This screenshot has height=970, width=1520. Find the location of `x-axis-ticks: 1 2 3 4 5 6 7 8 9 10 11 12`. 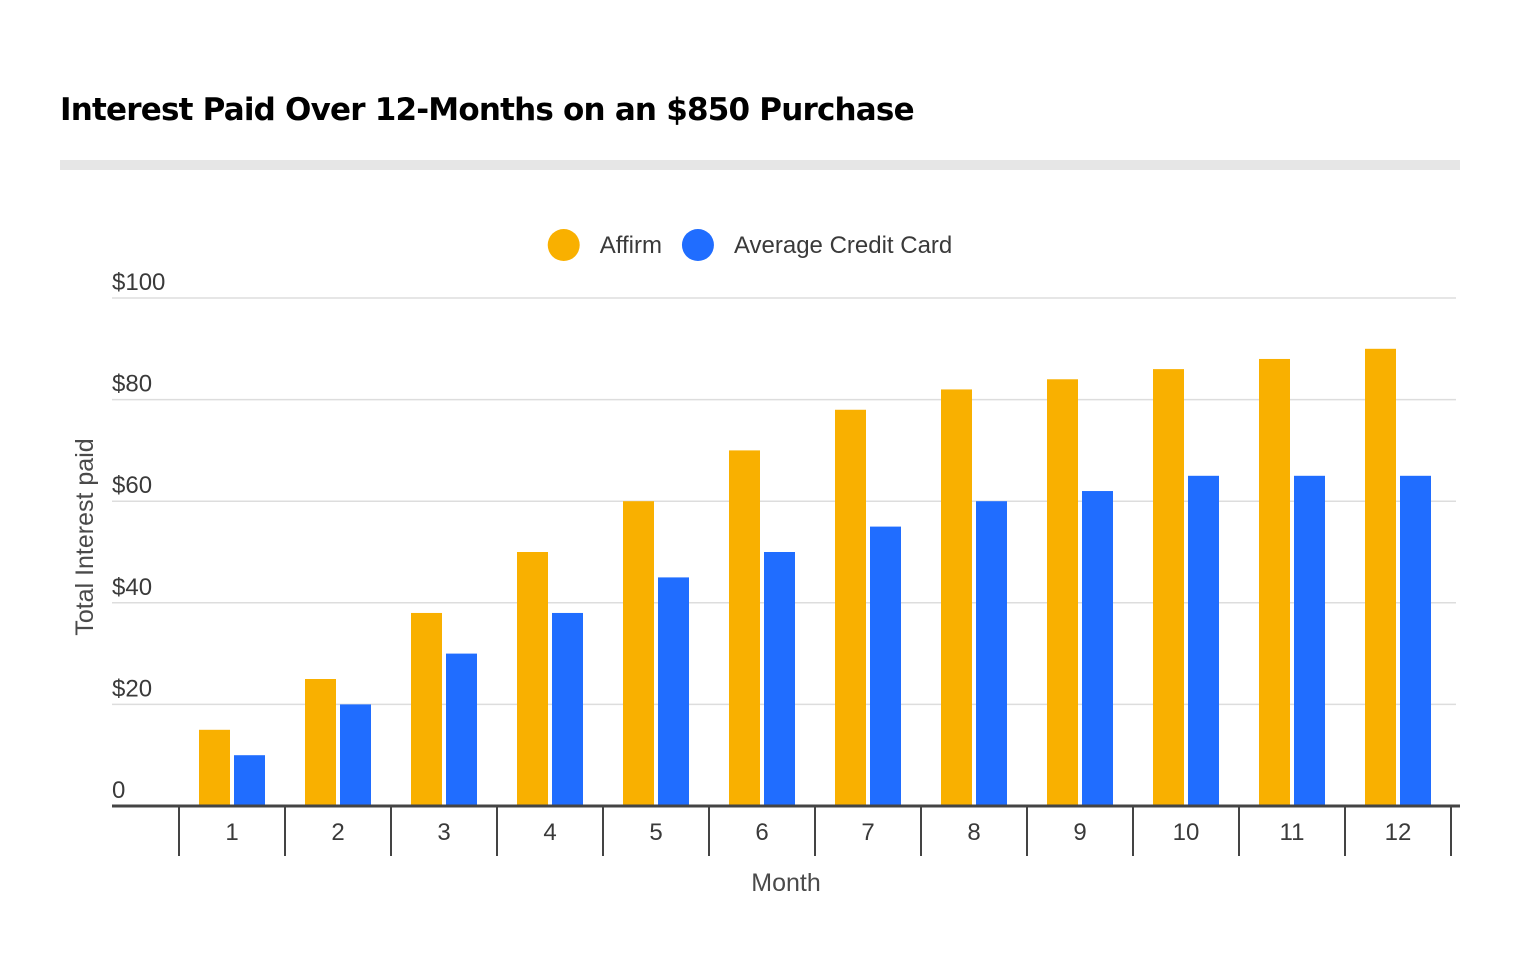

x-axis-ticks: 1 2 3 4 5 6 7 8 9 10 11 12 is located at coordinates (818, 832).